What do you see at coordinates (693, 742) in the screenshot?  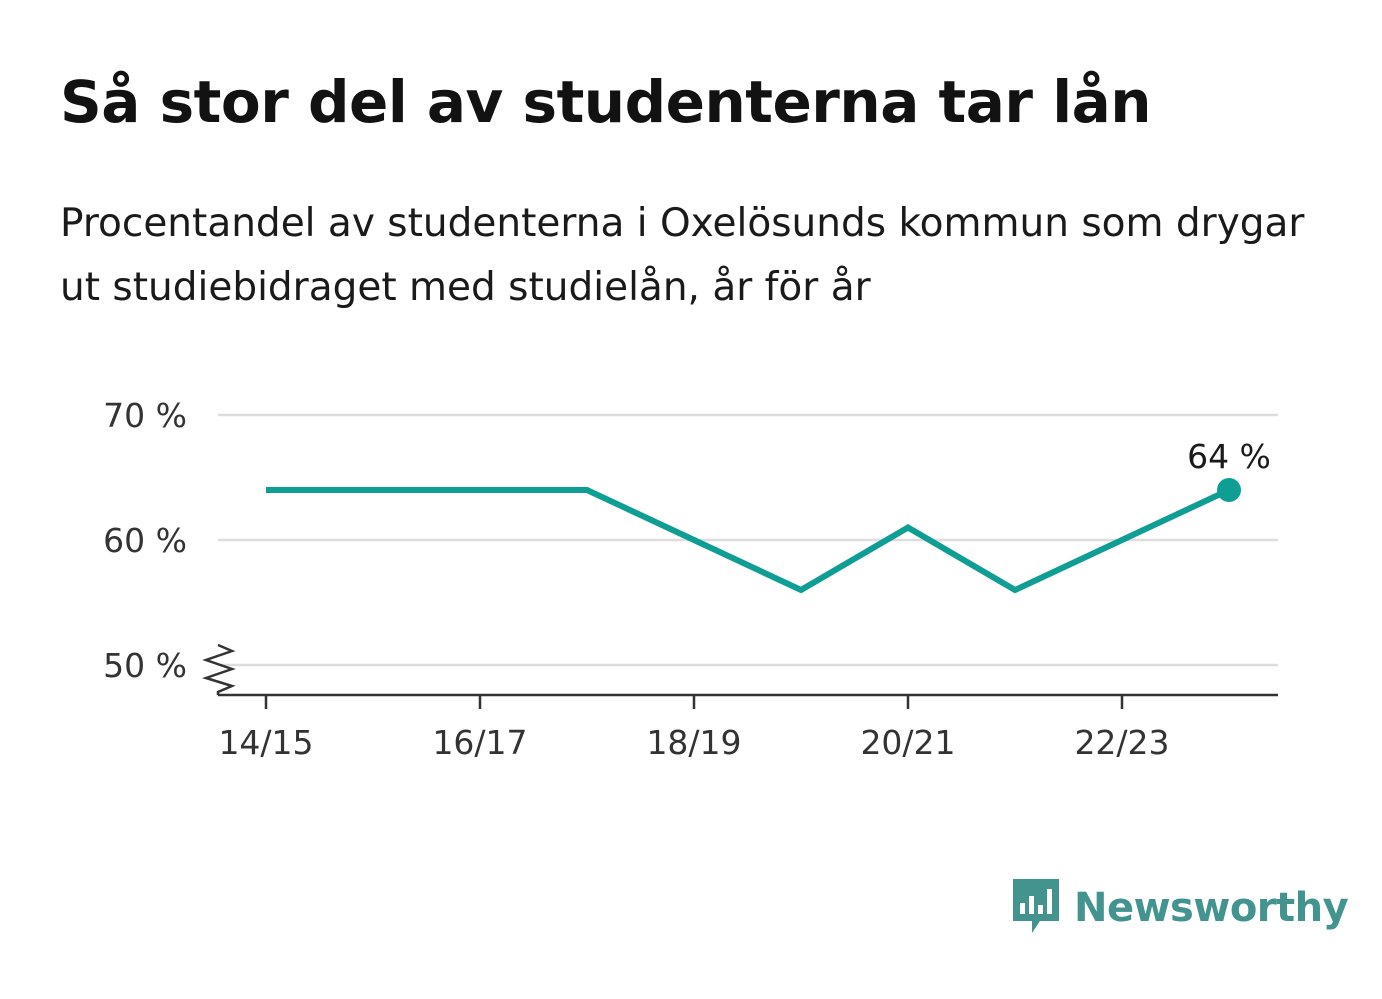 I see `x-tick-label: 18/19` at bounding box center [693, 742].